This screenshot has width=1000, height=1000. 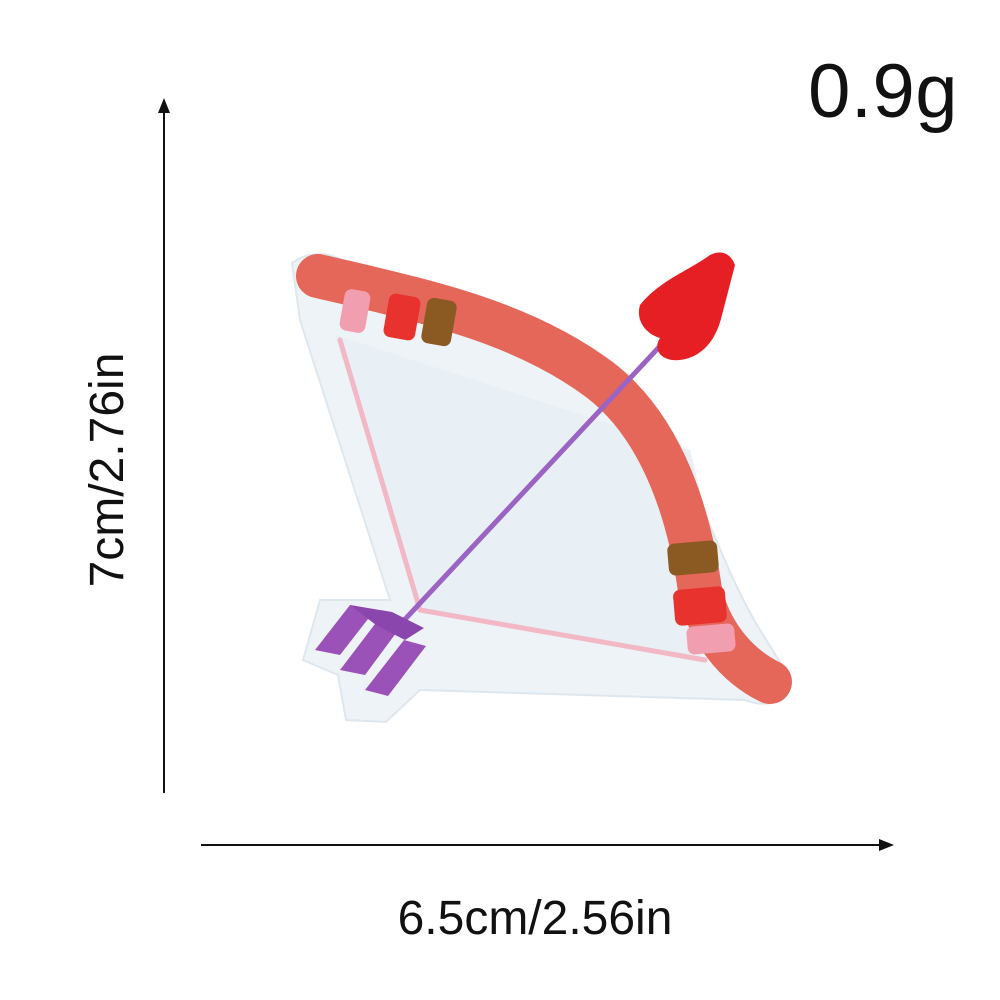 I want to click on width-dimension-label: 6.5cm/2.56in, so click(x=535, y=918).